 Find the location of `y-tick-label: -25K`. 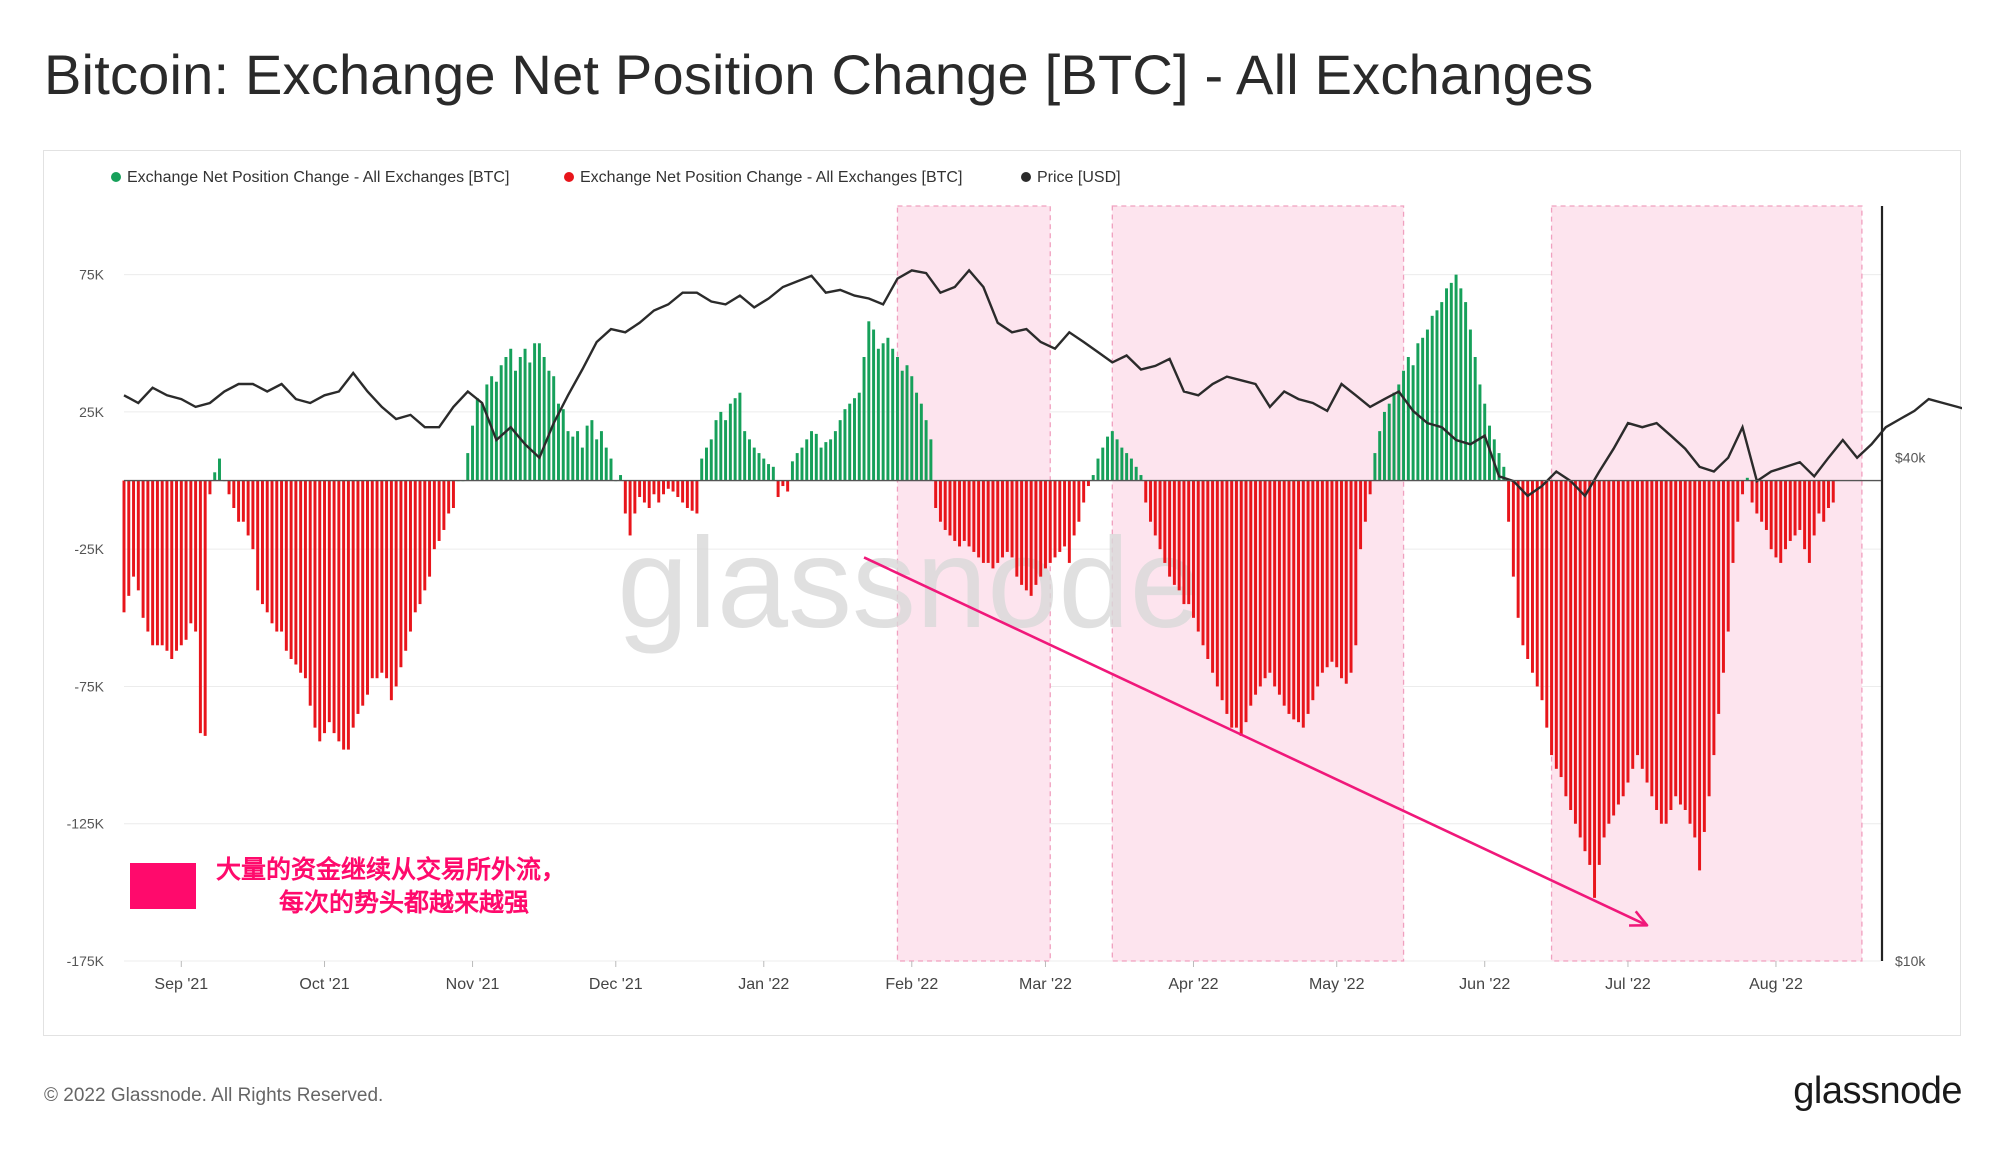

y-tick-label: -25K is located at coordinates (89, 549).